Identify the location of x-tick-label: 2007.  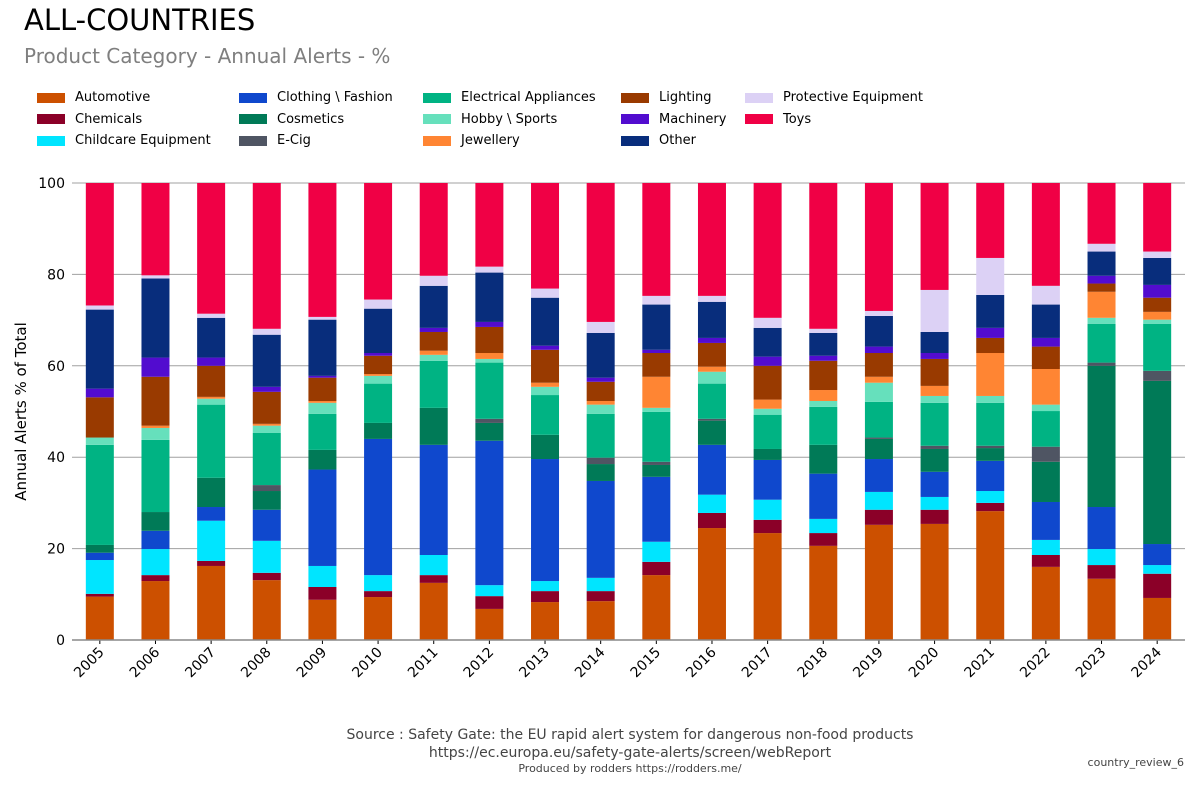
(200, 663).